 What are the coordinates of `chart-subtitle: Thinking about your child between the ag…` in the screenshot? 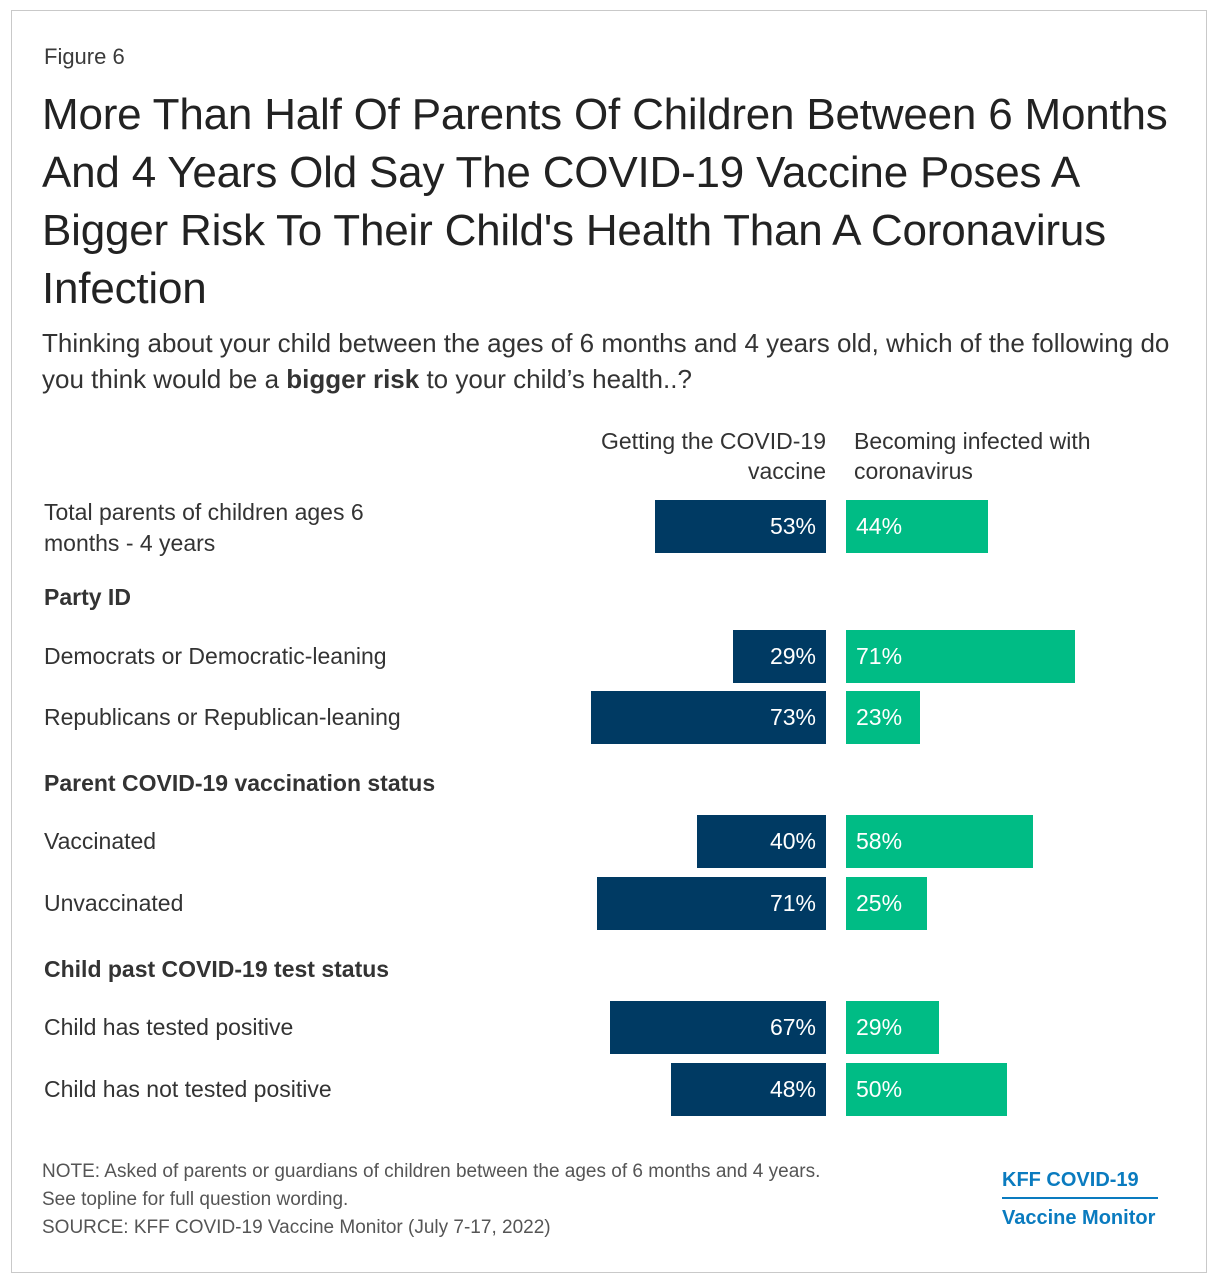 It's located at (607, 361).